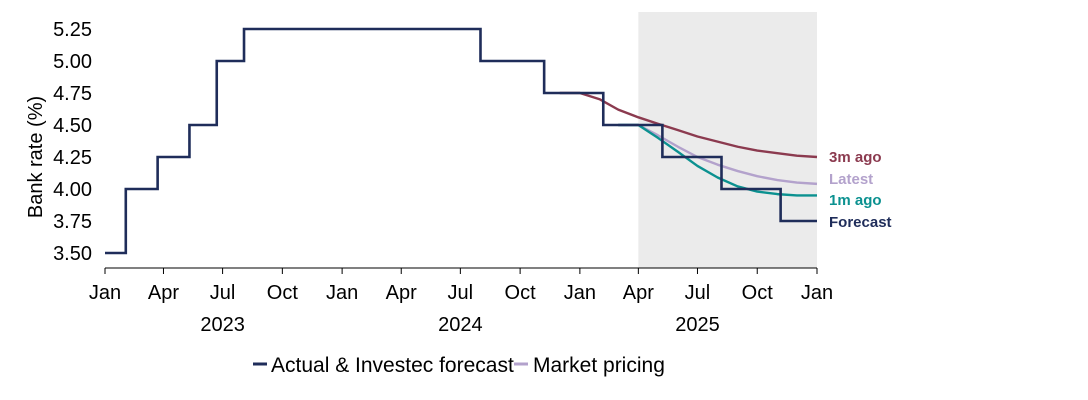  Describe the element at coordinates (36, 157) in the screenshot. I see `y-axis-label: Bank rate (%)` at that location.